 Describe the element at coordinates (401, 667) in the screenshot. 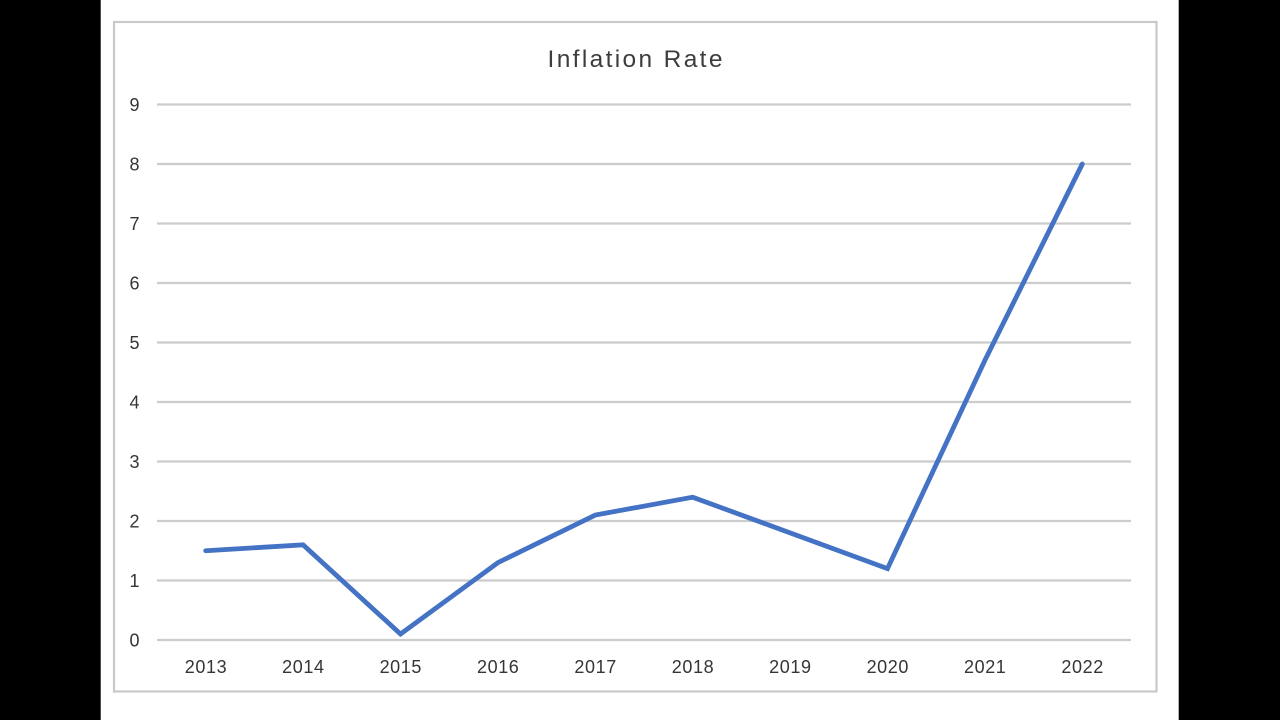

I see `svg-text: 2015` at that location.